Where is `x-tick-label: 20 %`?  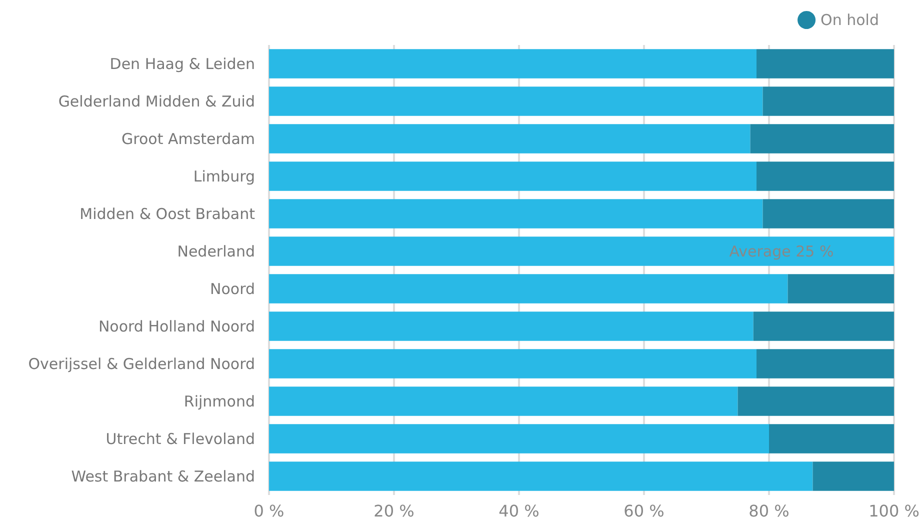 x-tick-label: 20 % is located at coordinates (394, 511).